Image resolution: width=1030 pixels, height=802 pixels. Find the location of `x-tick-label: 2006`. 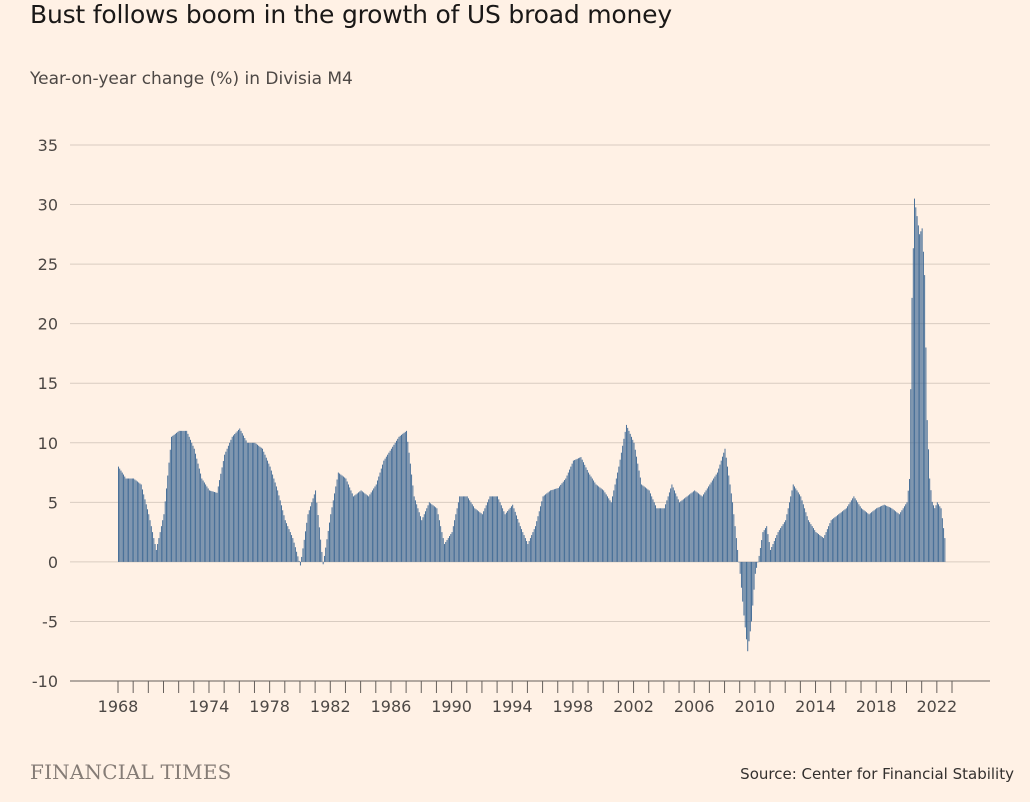

x-tick-label: 2006 is located at coordinates (694, 706).